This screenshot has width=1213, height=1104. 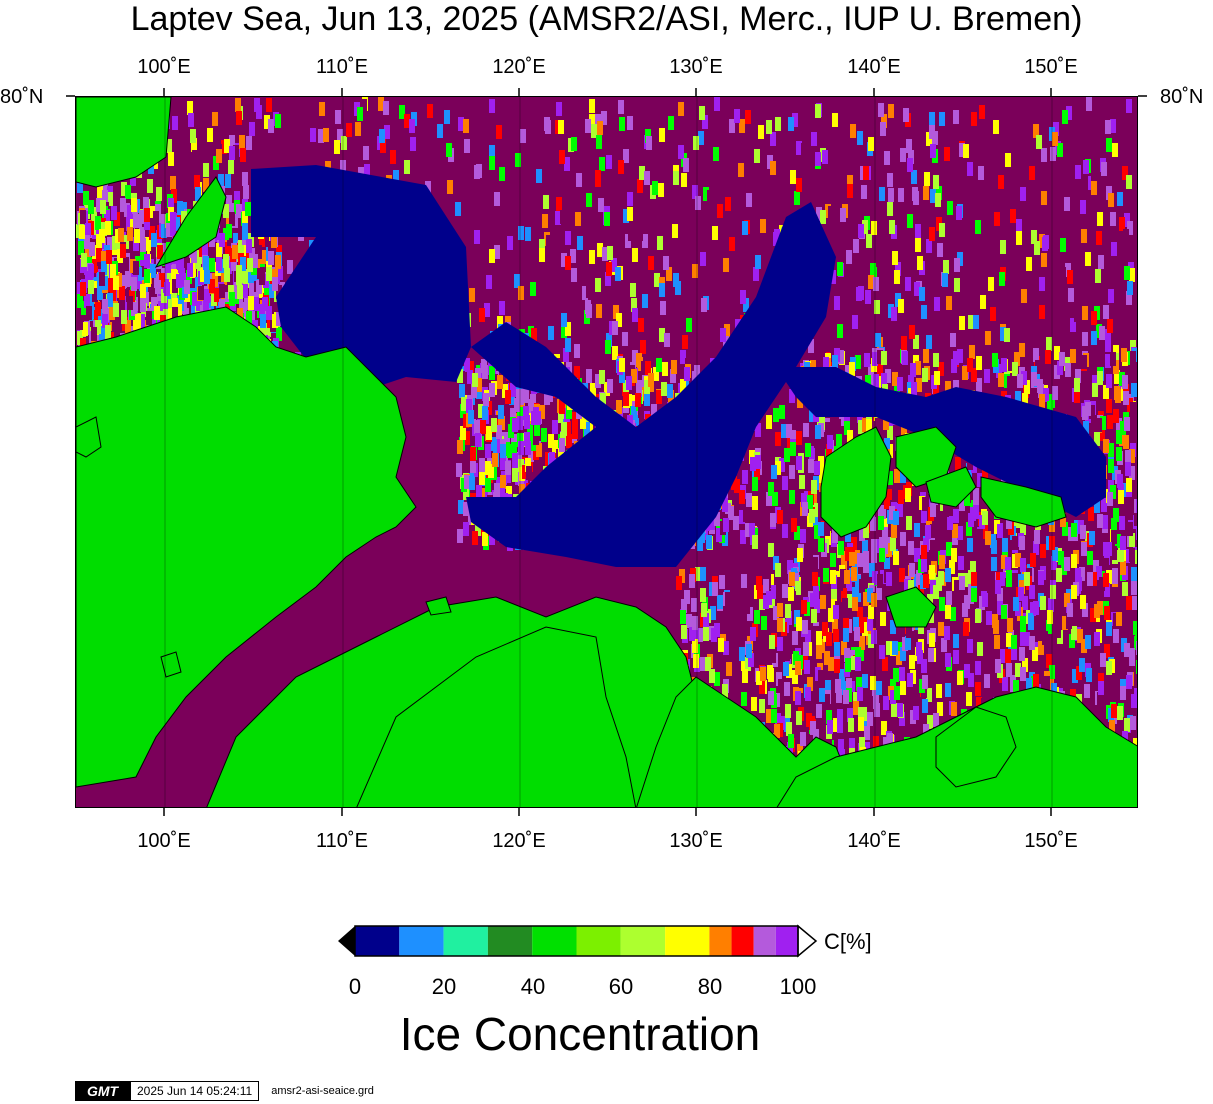 What do you see at coordinates (355, 986) in the screenshot?
I see `colorbar-tick-0: 0` at bounding box center [355, 986].